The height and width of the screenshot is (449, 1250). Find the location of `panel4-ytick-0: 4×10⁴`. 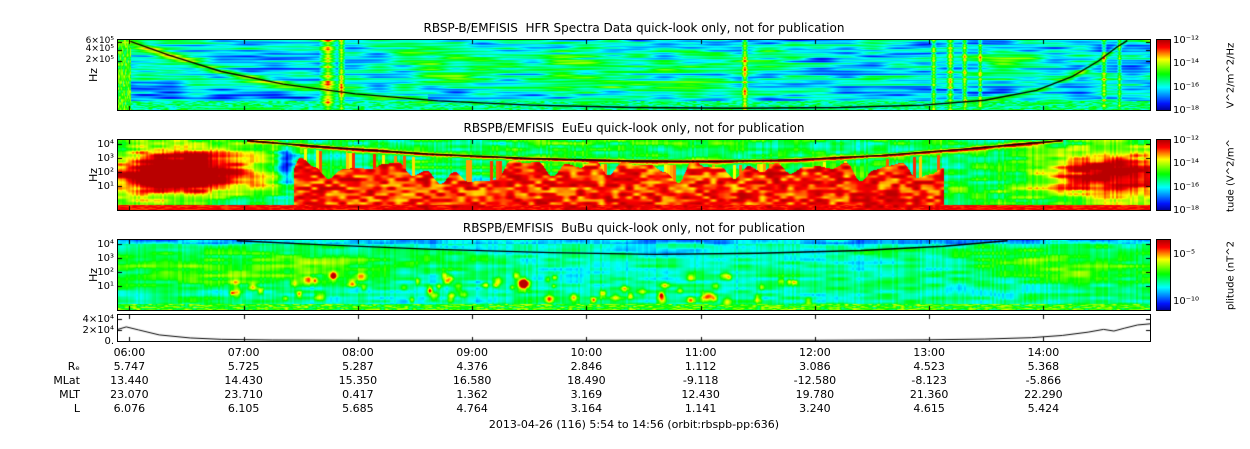

panel4-ytick-0: 4×10⁴ is located at coordinates (98, 319).